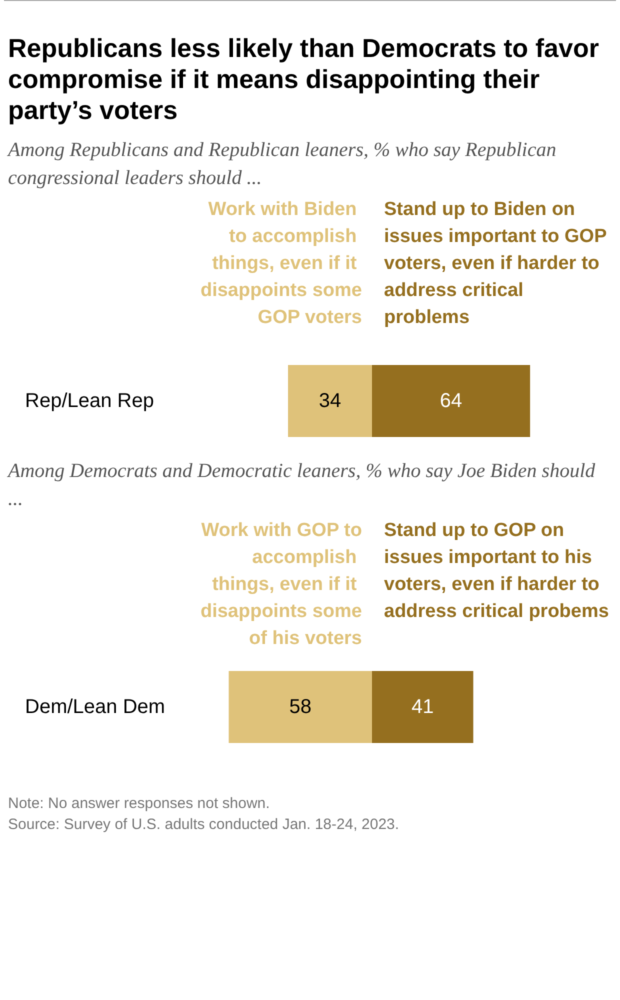 This screenshot has height=1000, width=620. Describe the element at coordinates (204, 825) in the screenshot. I see `source-note: Source: Survey of U.S. adults conducted Jan. 18-24, 2023.` at that location.